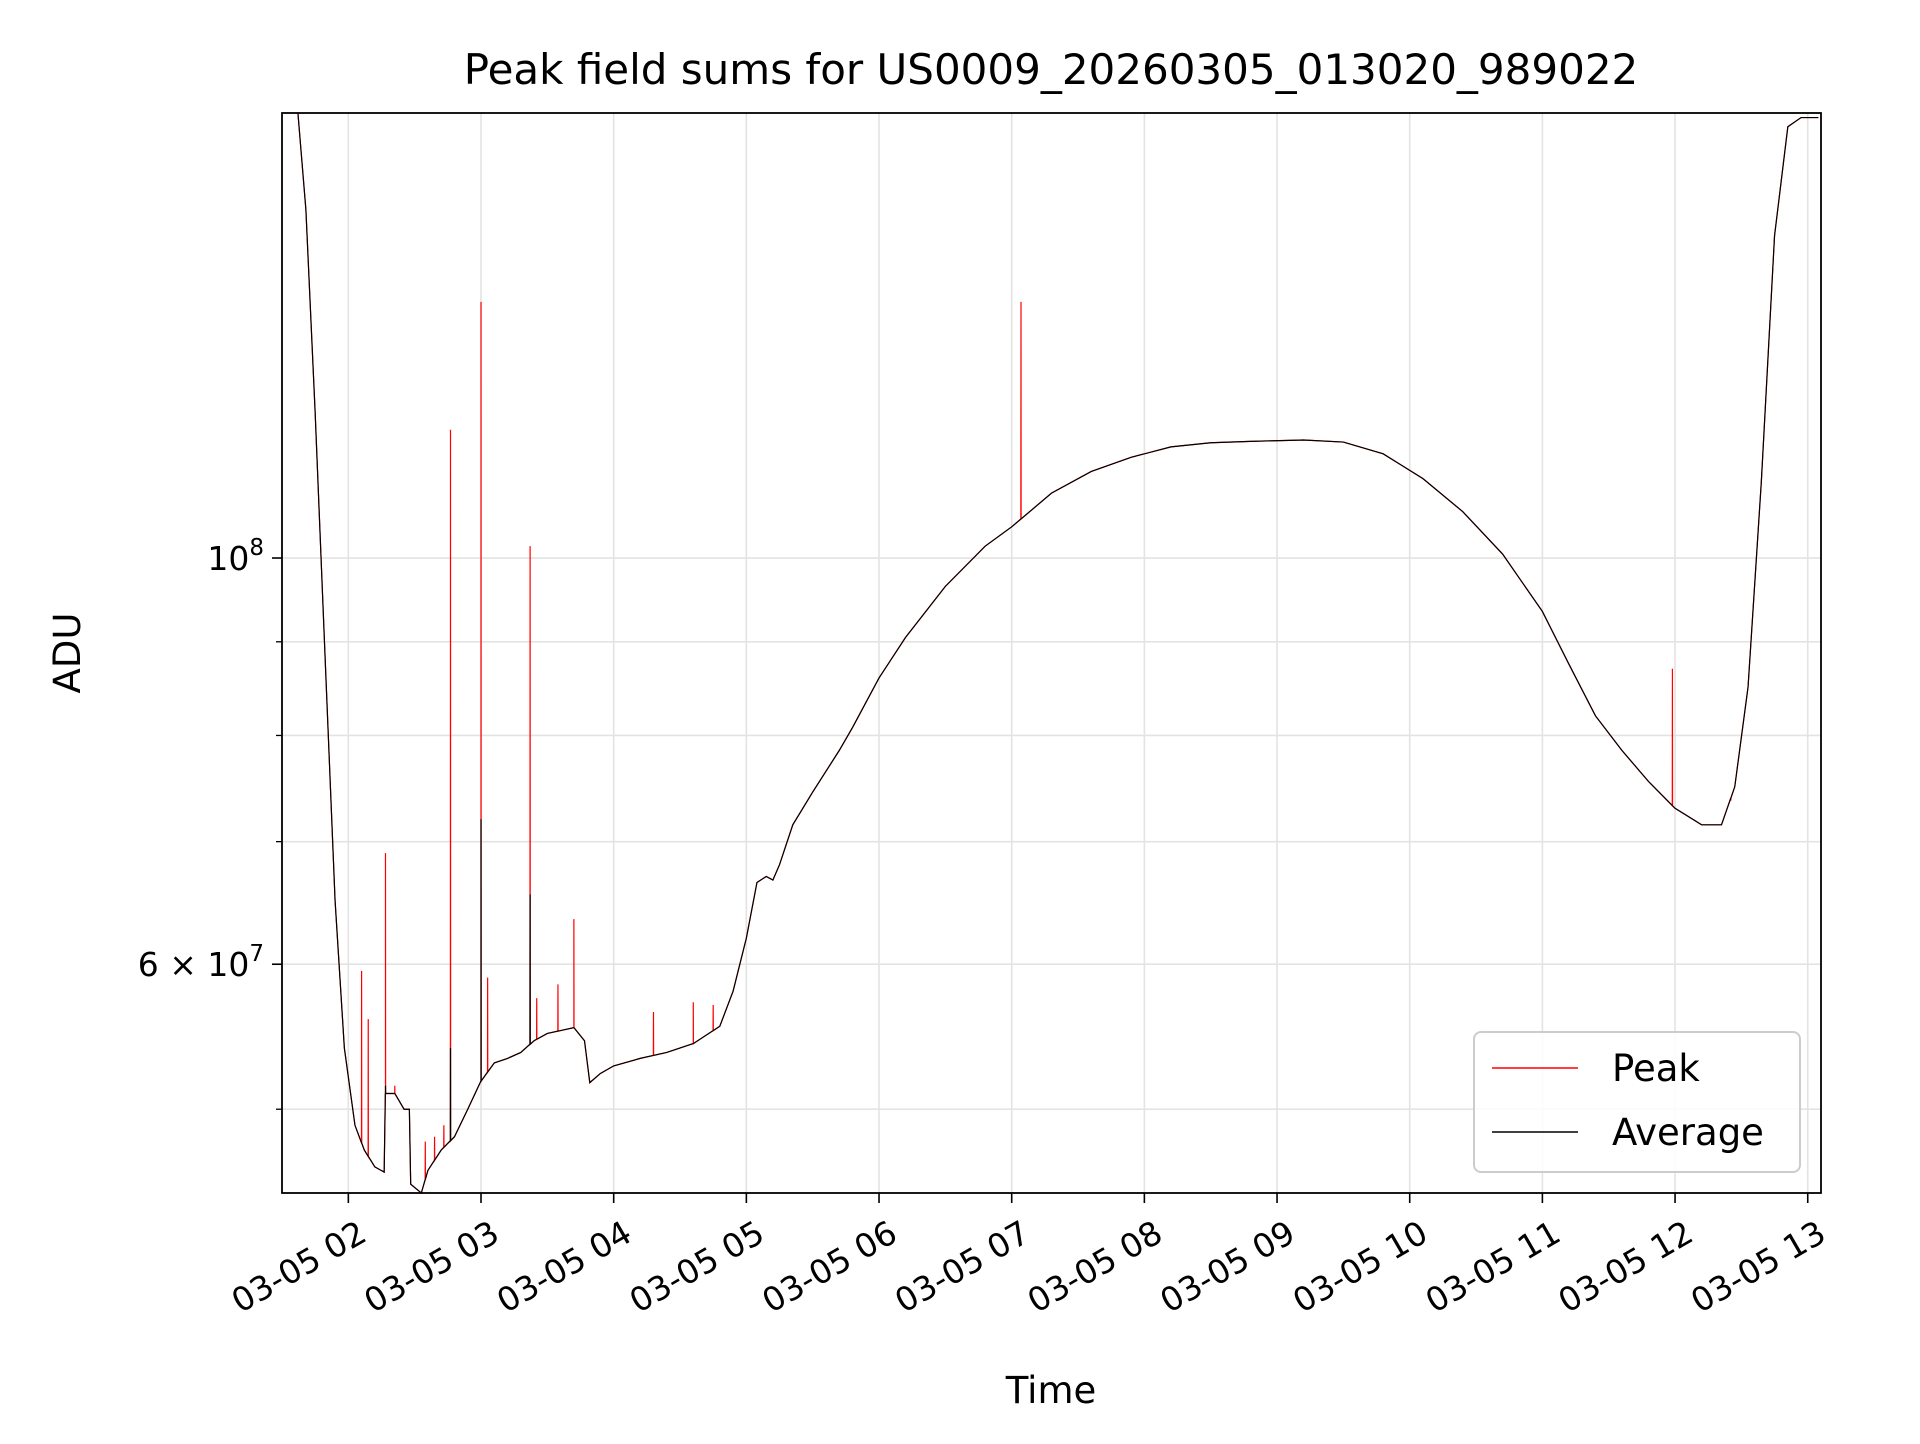  Describe the element at coordinates (210, 822) in the screenshot. I see `y-axis-ticks: 108 6 × 107` at that location.